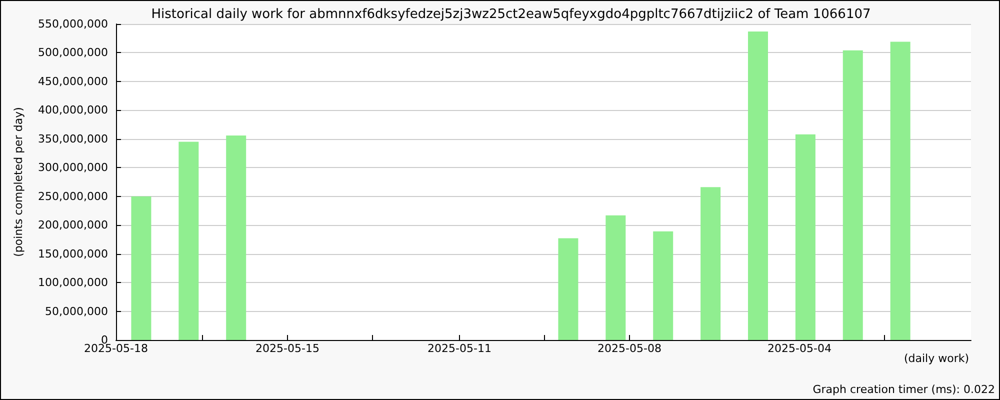 This screenshot has height=400, width=1000. What do you see at coordinates (511, 14) in the screenshot?
I see `chart-title: Historical daily work for abmnnxf6dksyfedzej5zj3wz25ct2eaw5qfeyxgdo4pgpltc7667dtijziic2 of Team 1066107` at bounding box center [511, 14].